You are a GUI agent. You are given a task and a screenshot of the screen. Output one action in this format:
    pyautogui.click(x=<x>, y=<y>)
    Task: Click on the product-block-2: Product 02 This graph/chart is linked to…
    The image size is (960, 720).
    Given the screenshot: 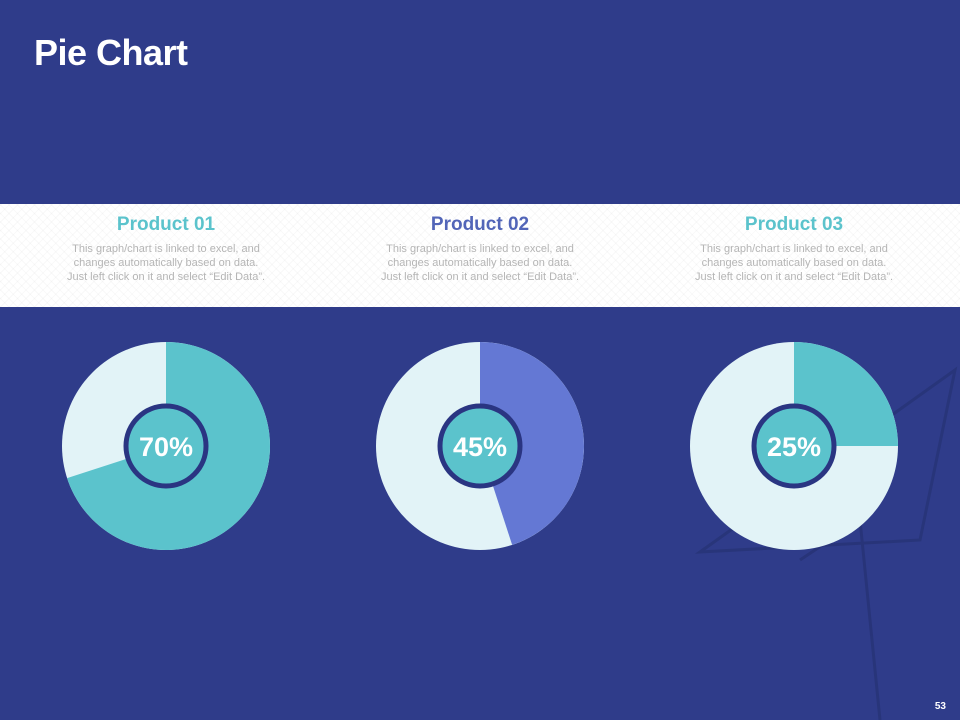 What is the action you would take?
    pyautogui.click(x=480, y=249)
    